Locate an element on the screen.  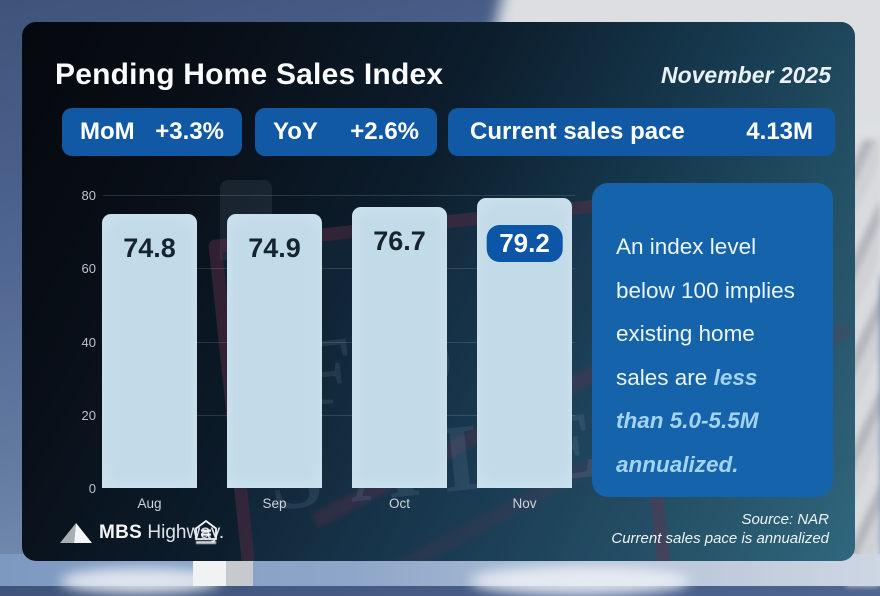
y-axis-tick-label: 0 is located at coordinates (92, 488).